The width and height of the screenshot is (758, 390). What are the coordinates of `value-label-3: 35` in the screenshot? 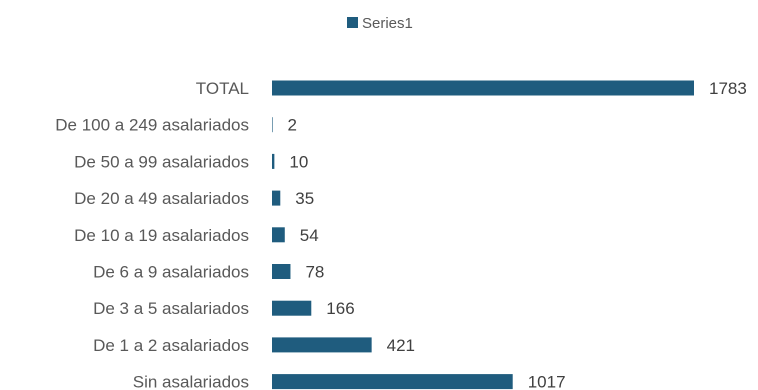 It's located at (304, 198).